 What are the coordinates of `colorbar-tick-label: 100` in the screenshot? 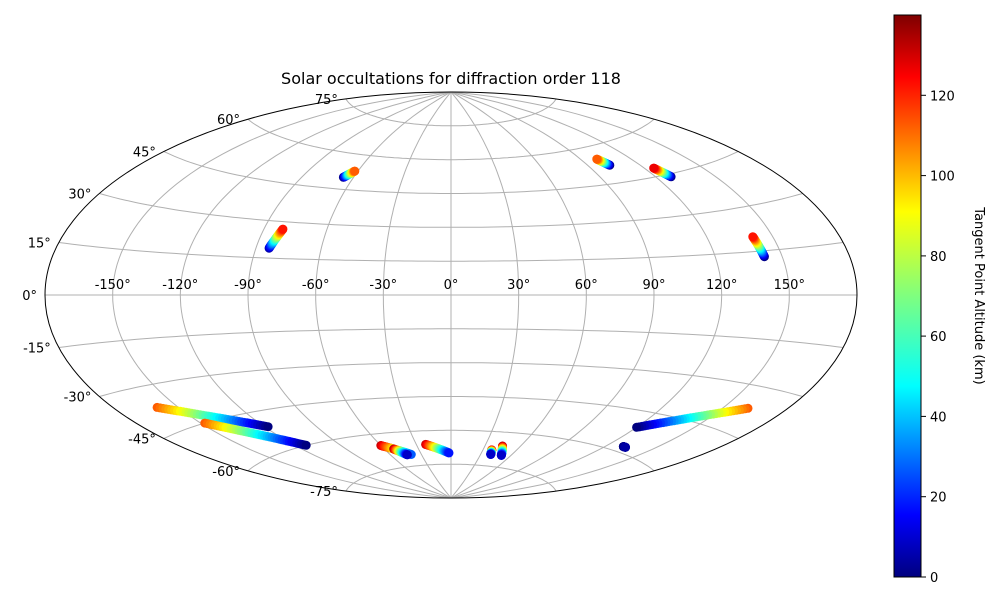 It's located at (942, 177).